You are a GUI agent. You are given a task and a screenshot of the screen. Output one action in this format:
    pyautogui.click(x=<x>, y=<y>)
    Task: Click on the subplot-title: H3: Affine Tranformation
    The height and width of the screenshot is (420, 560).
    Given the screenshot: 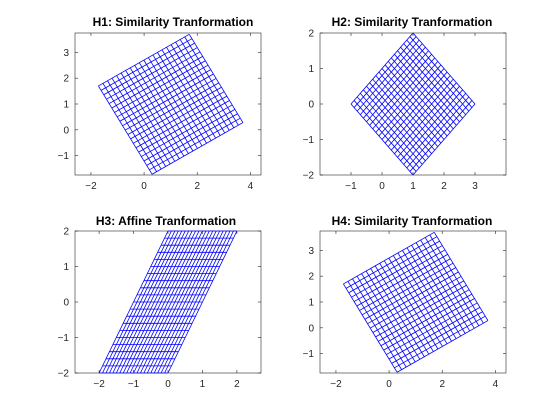 What is the action you would take?
    pyautogui.click(x=166, y=221)
    